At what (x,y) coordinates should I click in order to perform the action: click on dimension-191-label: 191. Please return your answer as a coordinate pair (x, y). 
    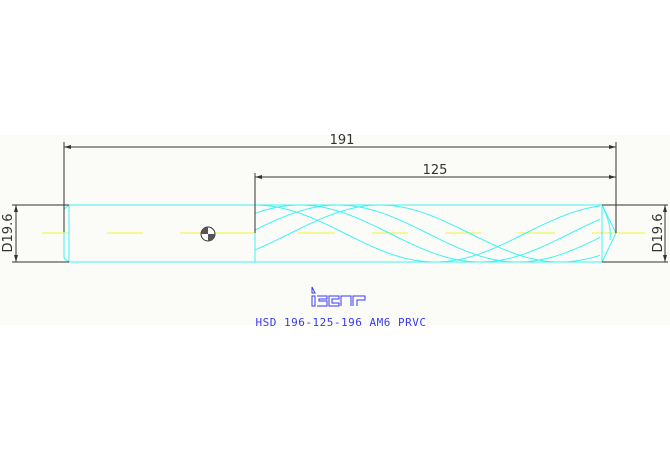
    Looking at the image, I should click on (342, 140).